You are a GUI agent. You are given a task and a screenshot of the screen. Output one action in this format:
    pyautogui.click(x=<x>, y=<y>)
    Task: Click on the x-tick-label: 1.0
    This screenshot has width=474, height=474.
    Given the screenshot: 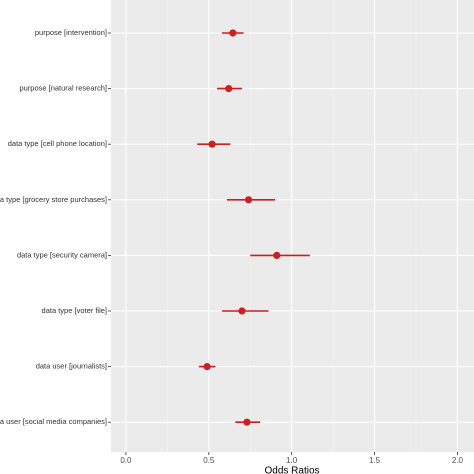 What is the action you would take?
    pyautogui.click(x=292, y=460)
    